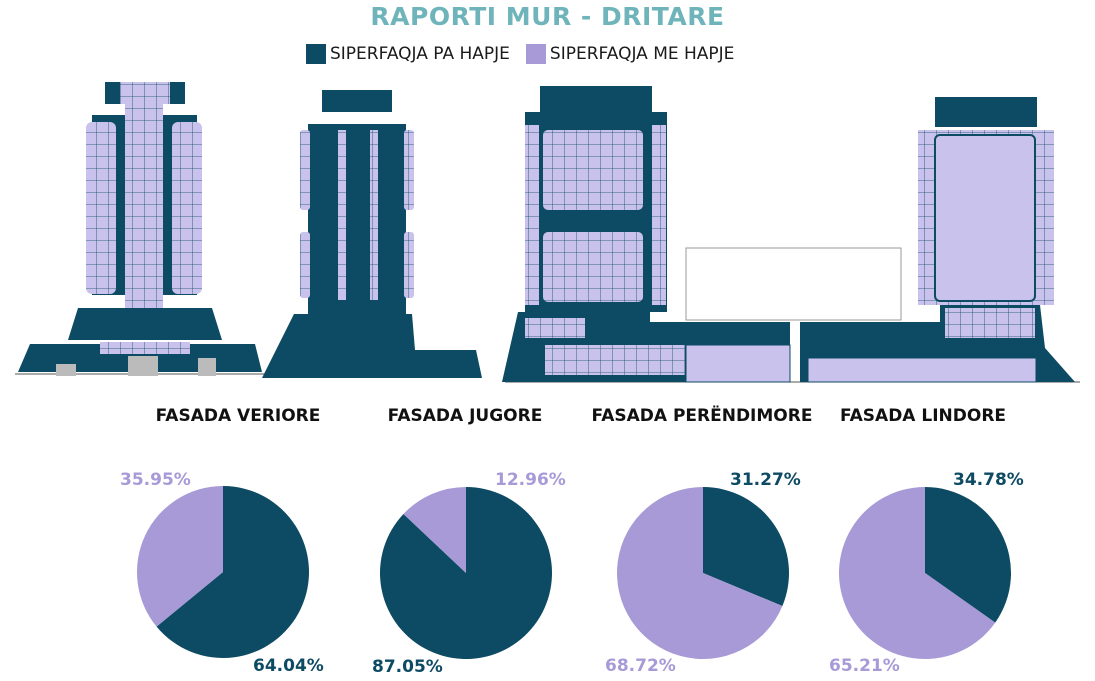  Describe the element at coordinates (288, 666) in the screenshot. I see `pie-north-label-wall: 64.04%` at that location.